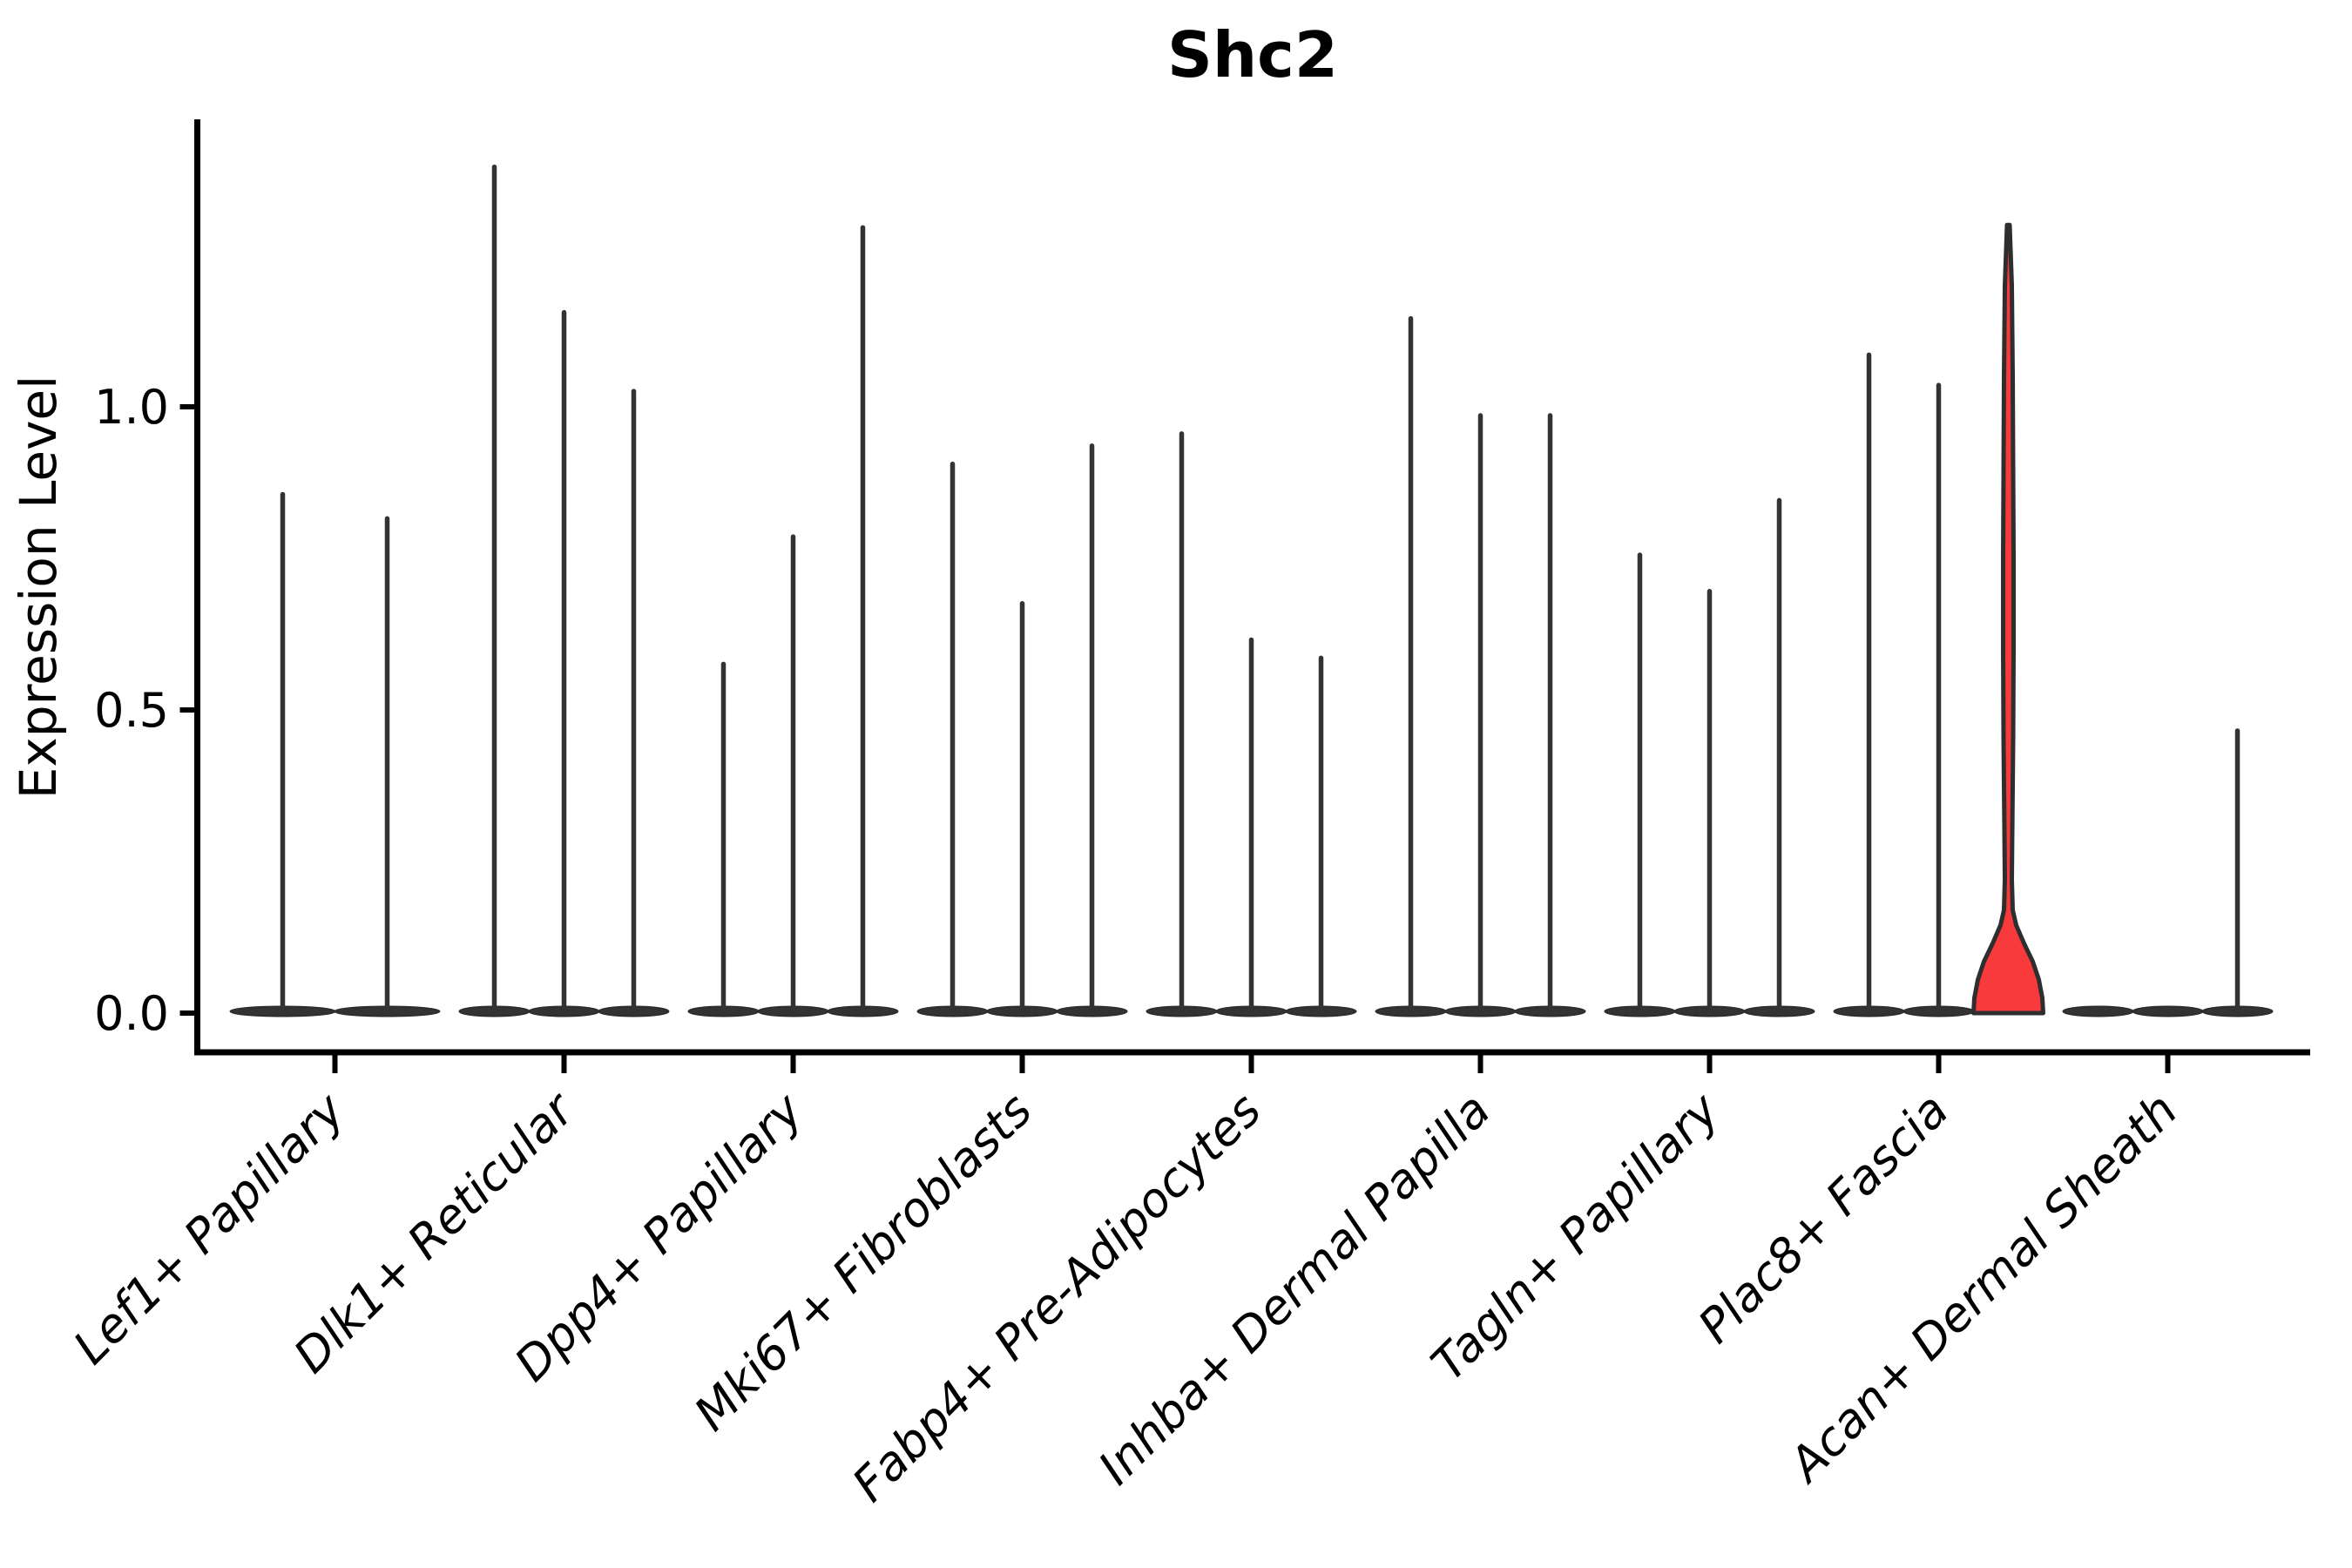 The image size is (2352, 1568). What do you see at coordinates (1252, 54) in the screenshot?
I see `chart-title: Shc2` at bounding box center [1252, 54].